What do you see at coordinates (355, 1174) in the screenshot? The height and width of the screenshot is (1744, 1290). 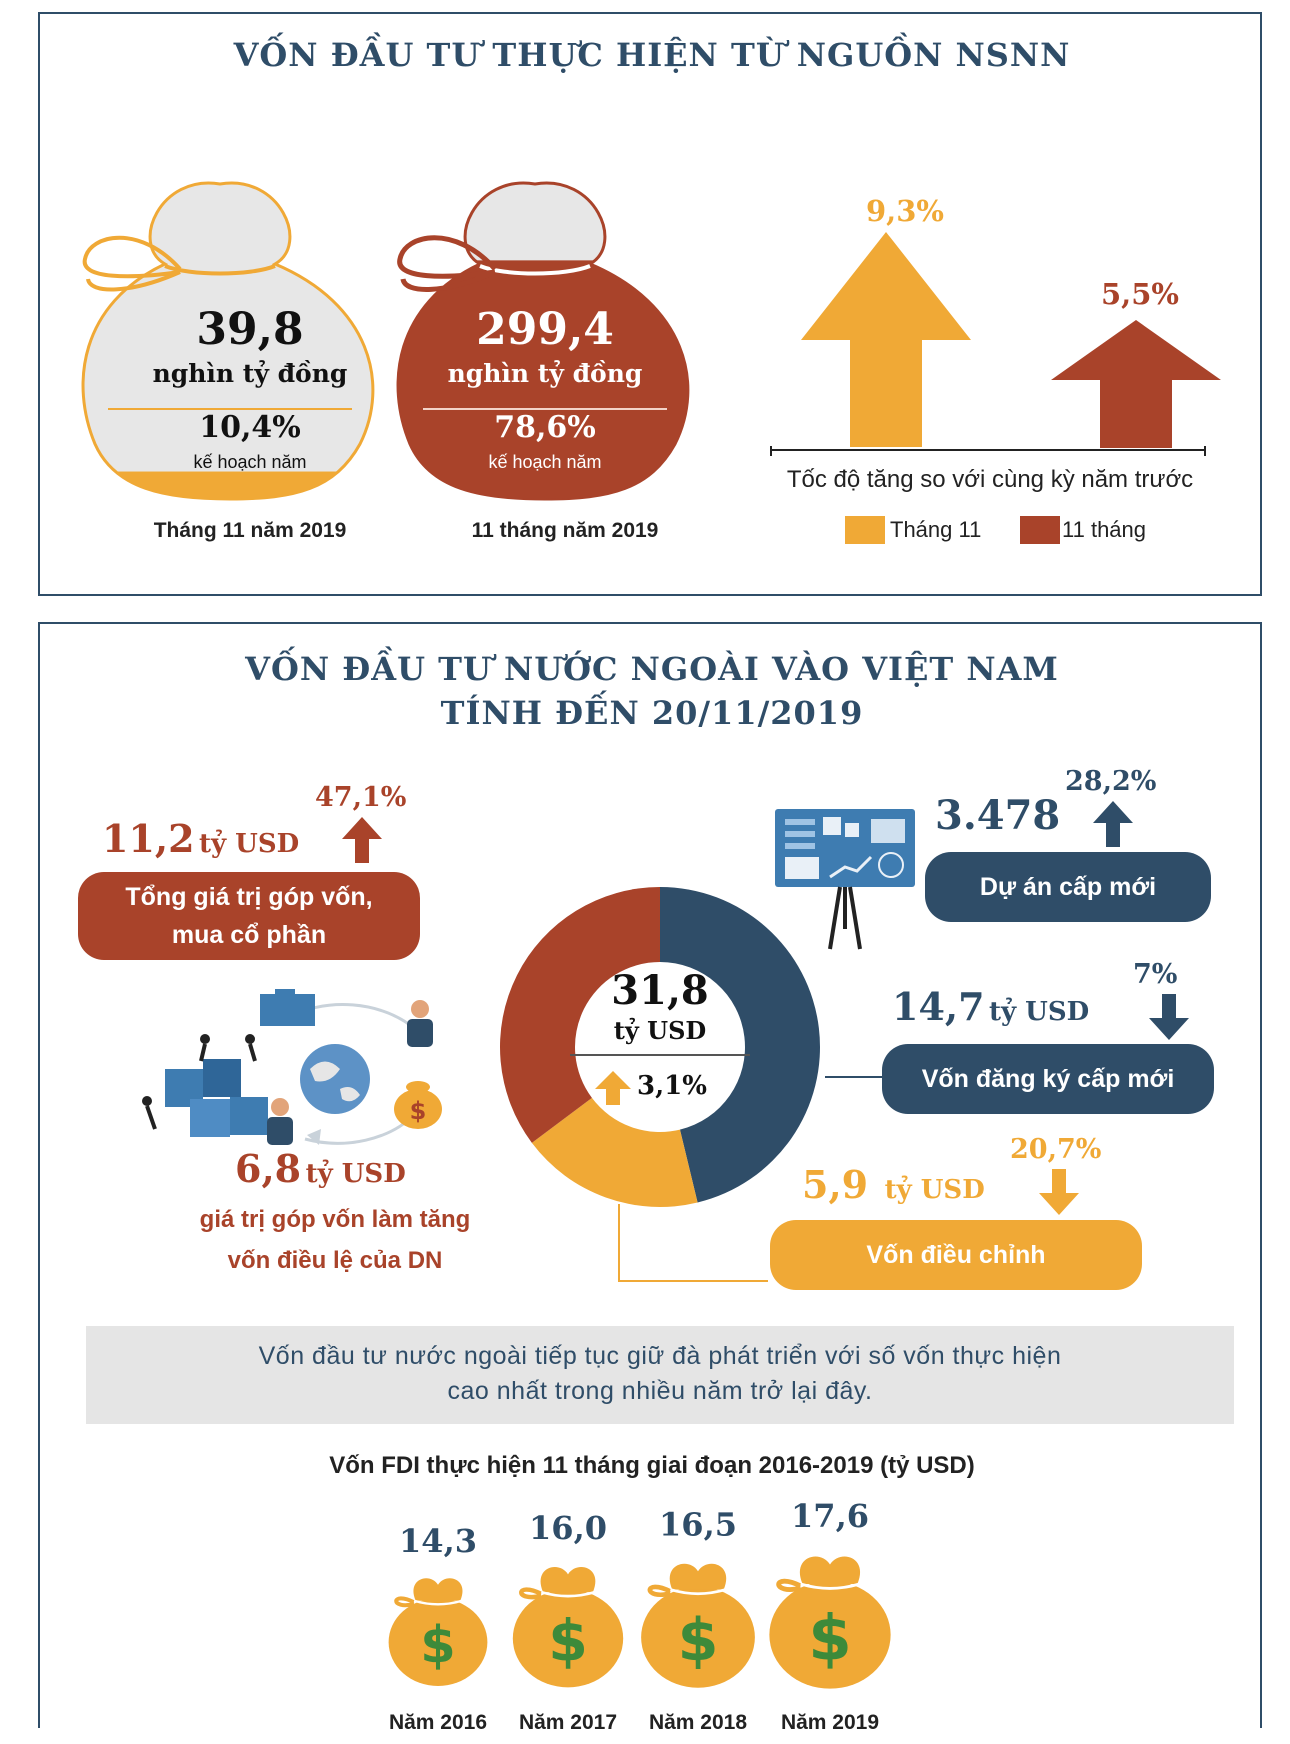 I see `charter-unit: tỷ USD` at bounding box center [355, 1174].